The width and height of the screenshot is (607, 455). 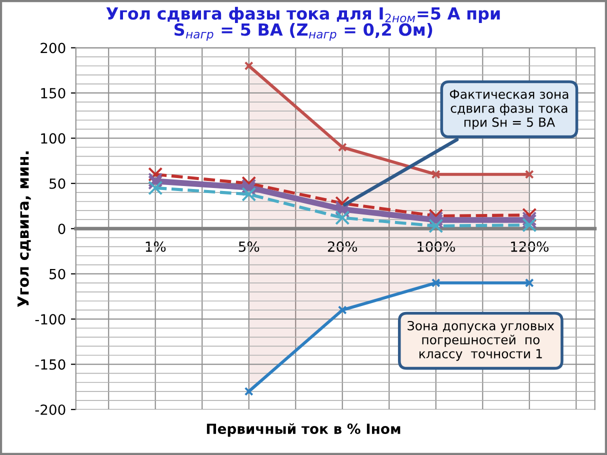 I want to click on y-tick-label: -200, so click(x=50, y=409).